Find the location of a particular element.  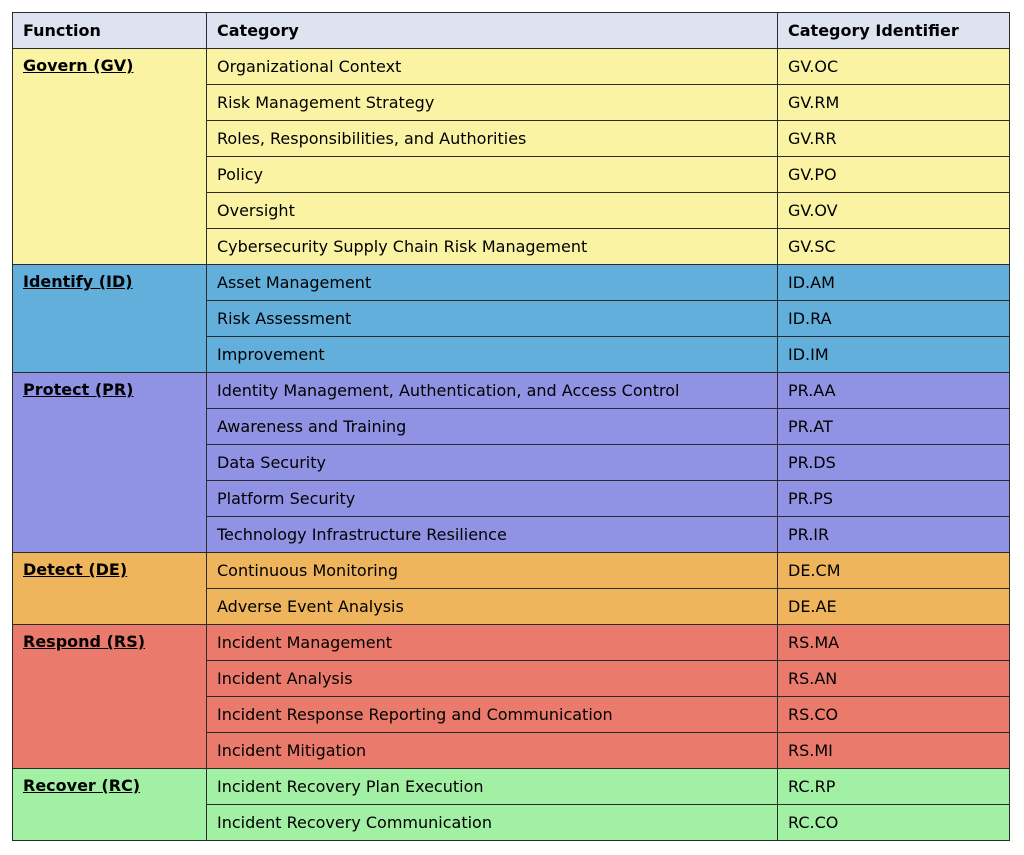

category-name-cell: Risk Management Strategy is located at coordinates (492, 102).